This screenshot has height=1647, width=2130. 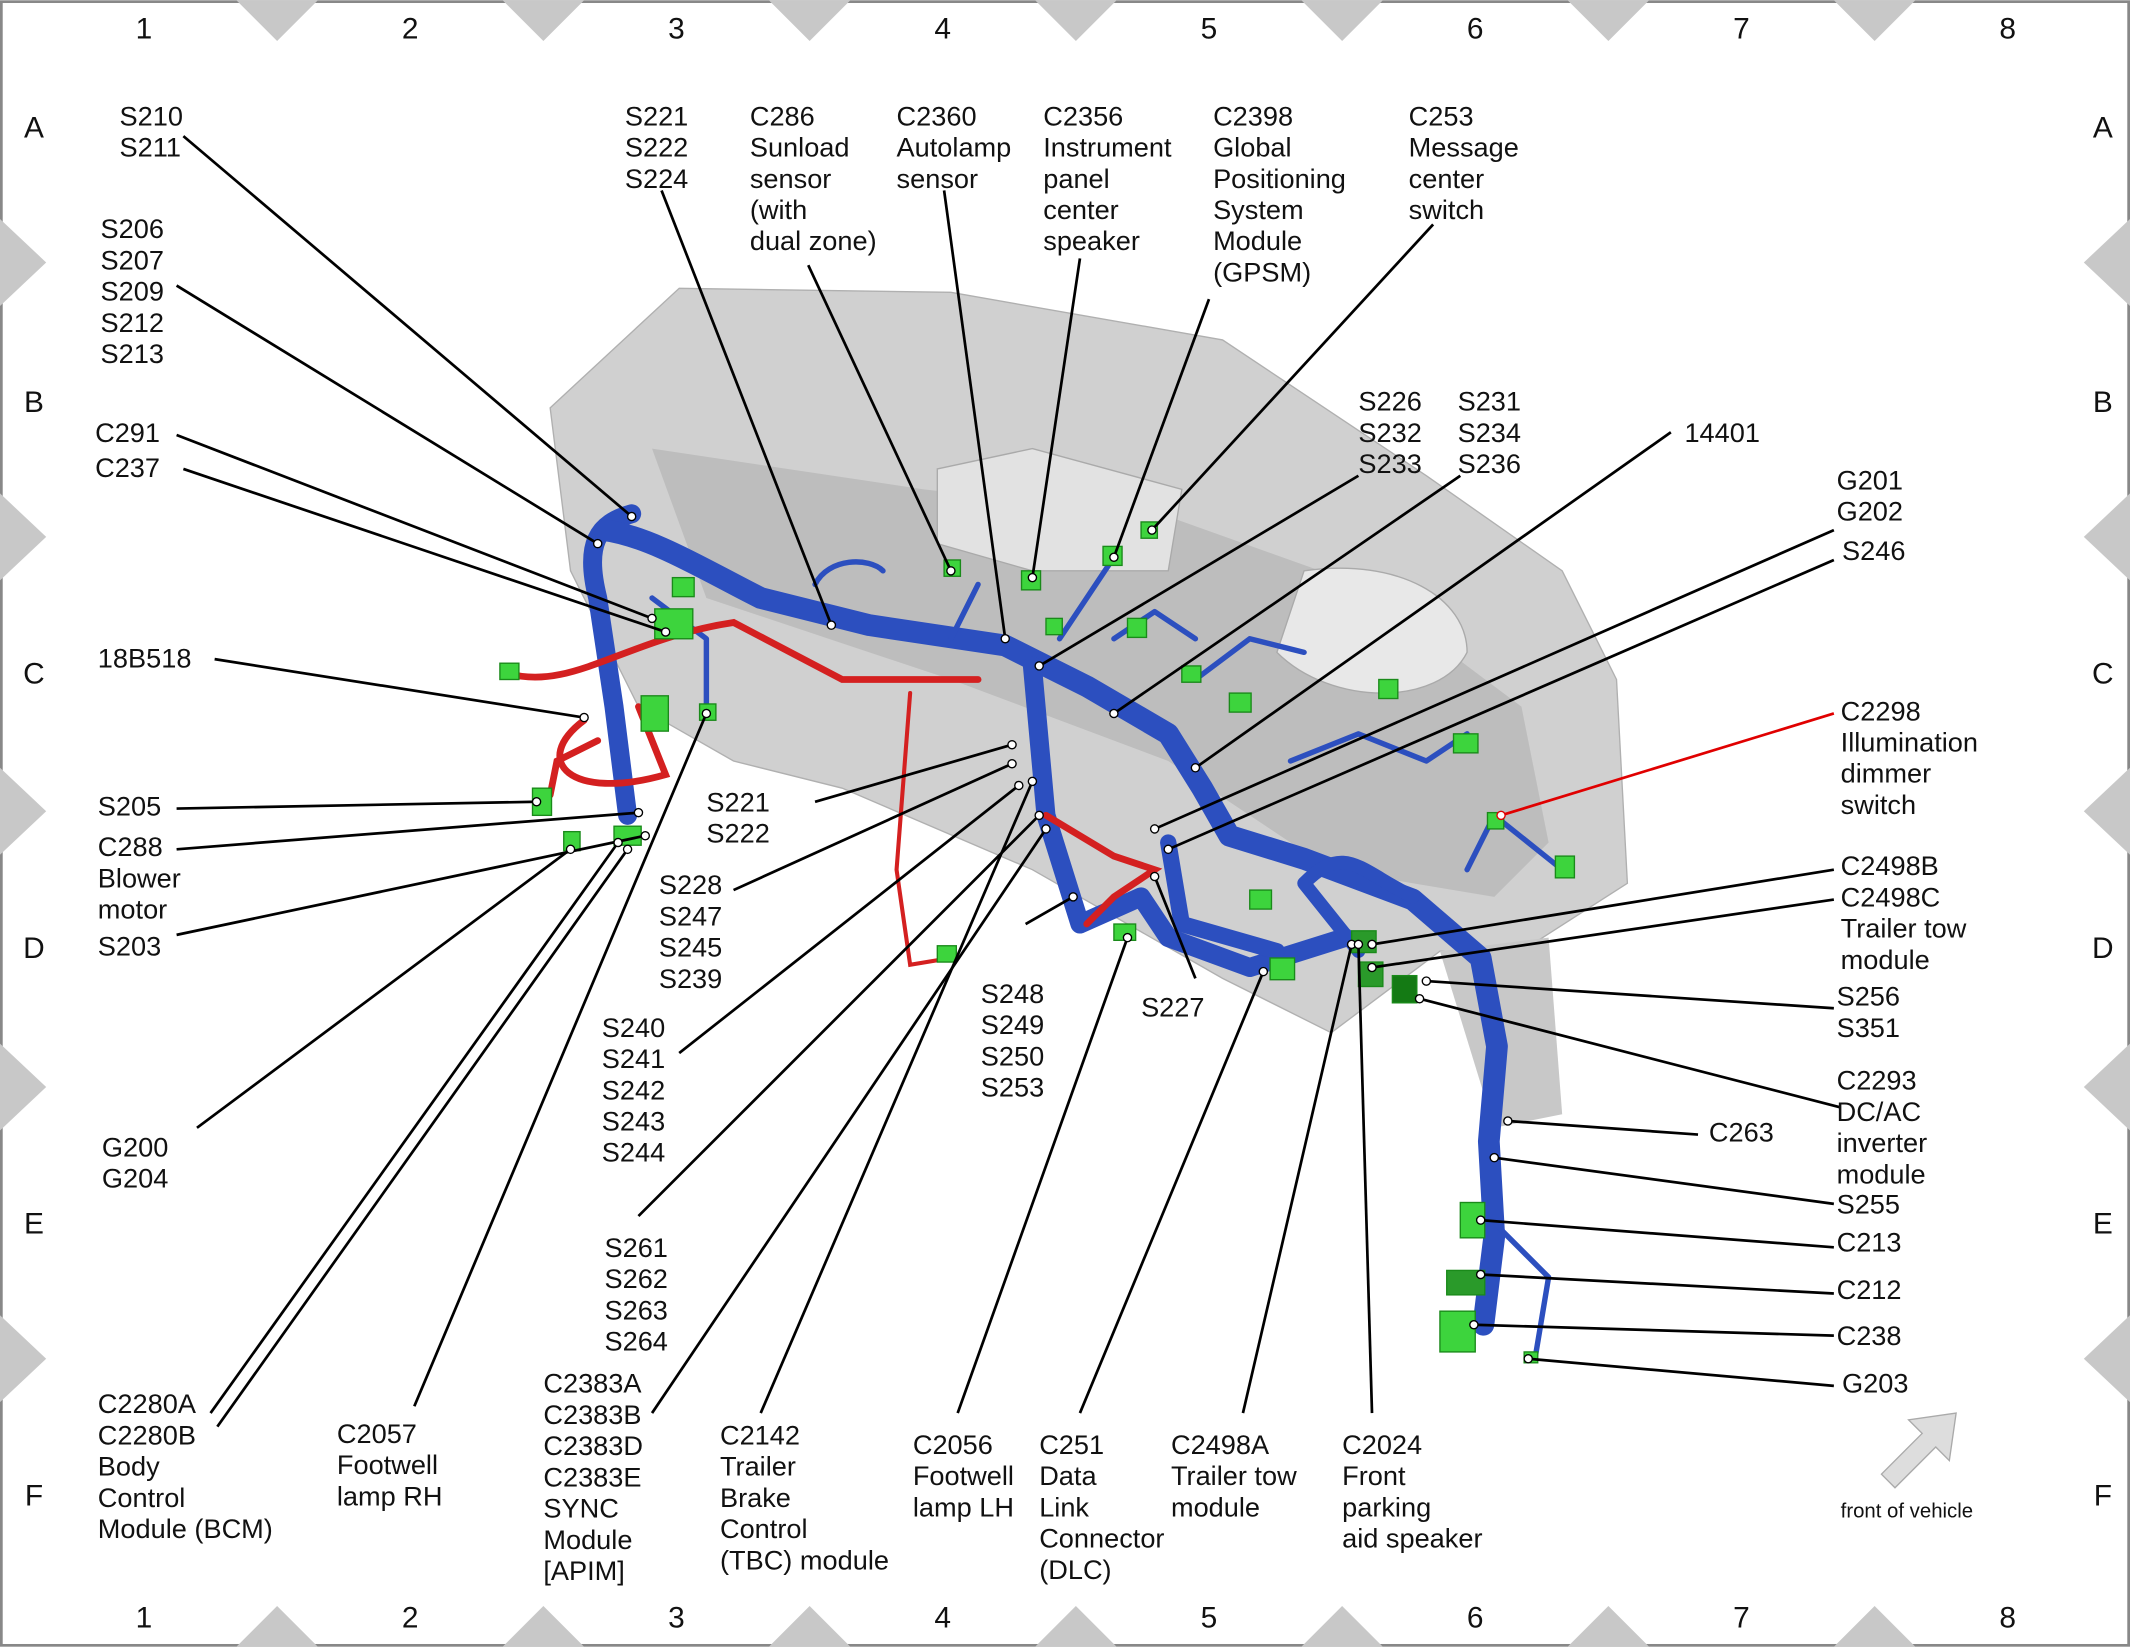 What do you see at coordinates (782, 115) in the screenshot?
I see `callout-text: C286` at bounding box center [782, 115].